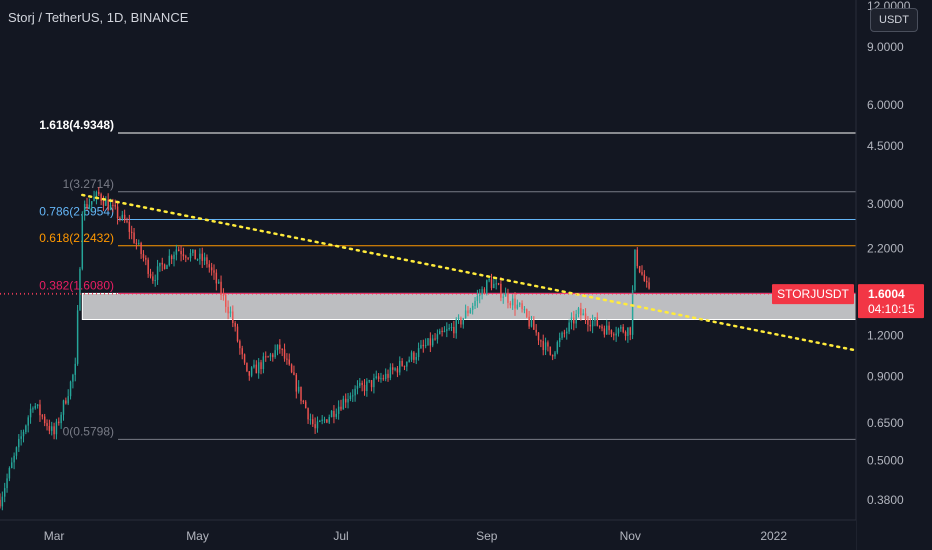 The height and width of the screenshot is (550, 932). I want to click on chart-title: Storj / TetherUS, 1D, BINANCE, so click(98, 17).